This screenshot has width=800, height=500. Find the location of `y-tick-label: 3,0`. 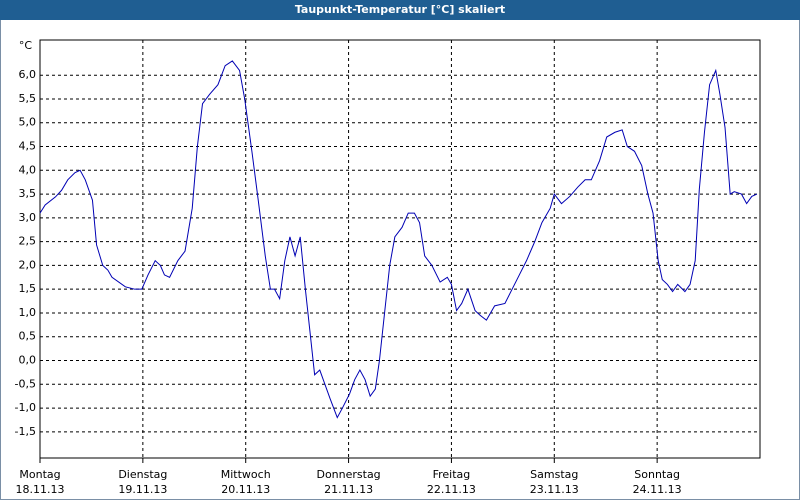

y-tick-label: 3,0 is located at coordinates (28, 217).